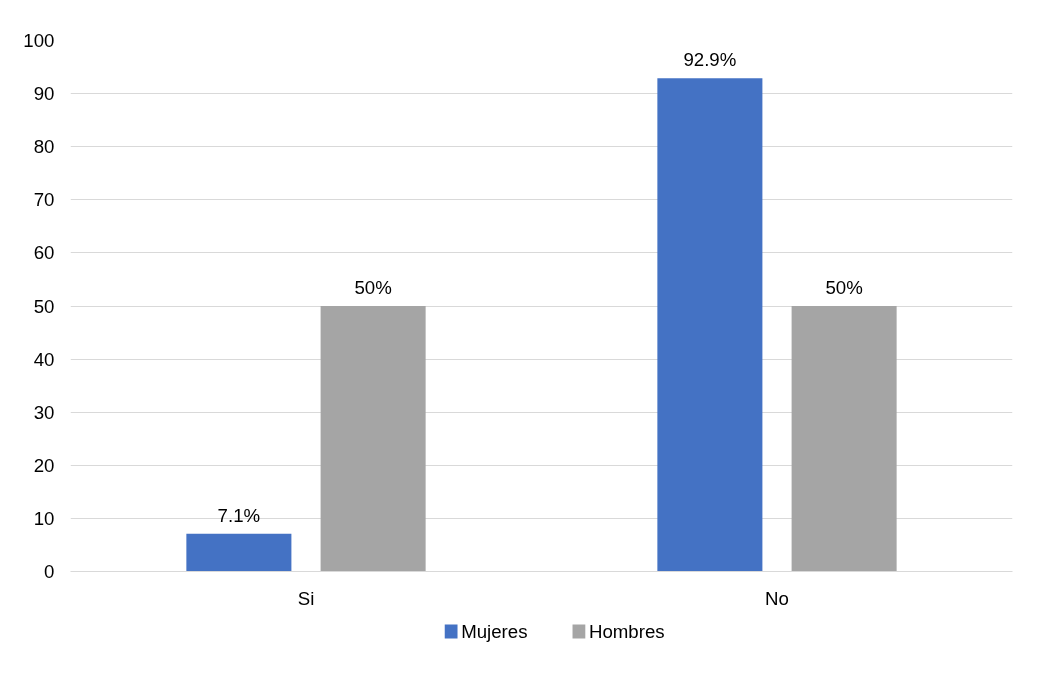 This screenshot has width=1046, height=686. What do you see at coordinates (44, 200) in the screenshot?
I see `y-tick-label: 70` at bounding box center [44, 200].